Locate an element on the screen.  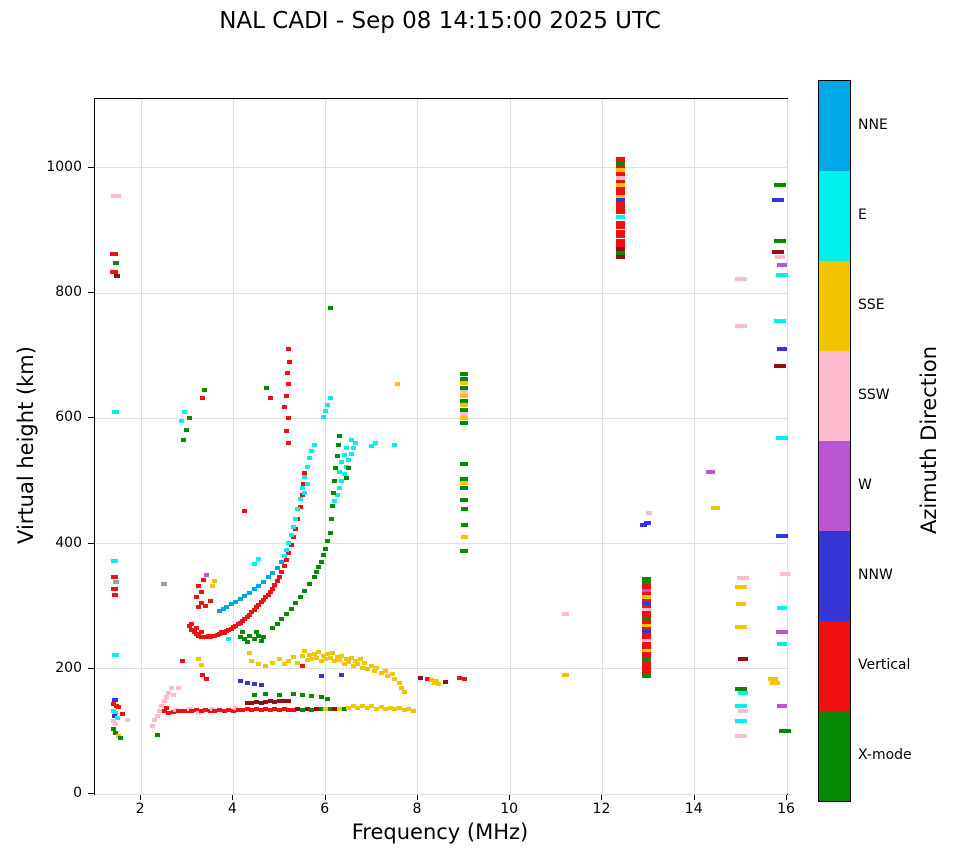
colorbar-segment-sse is located at coordinates (834, 306).